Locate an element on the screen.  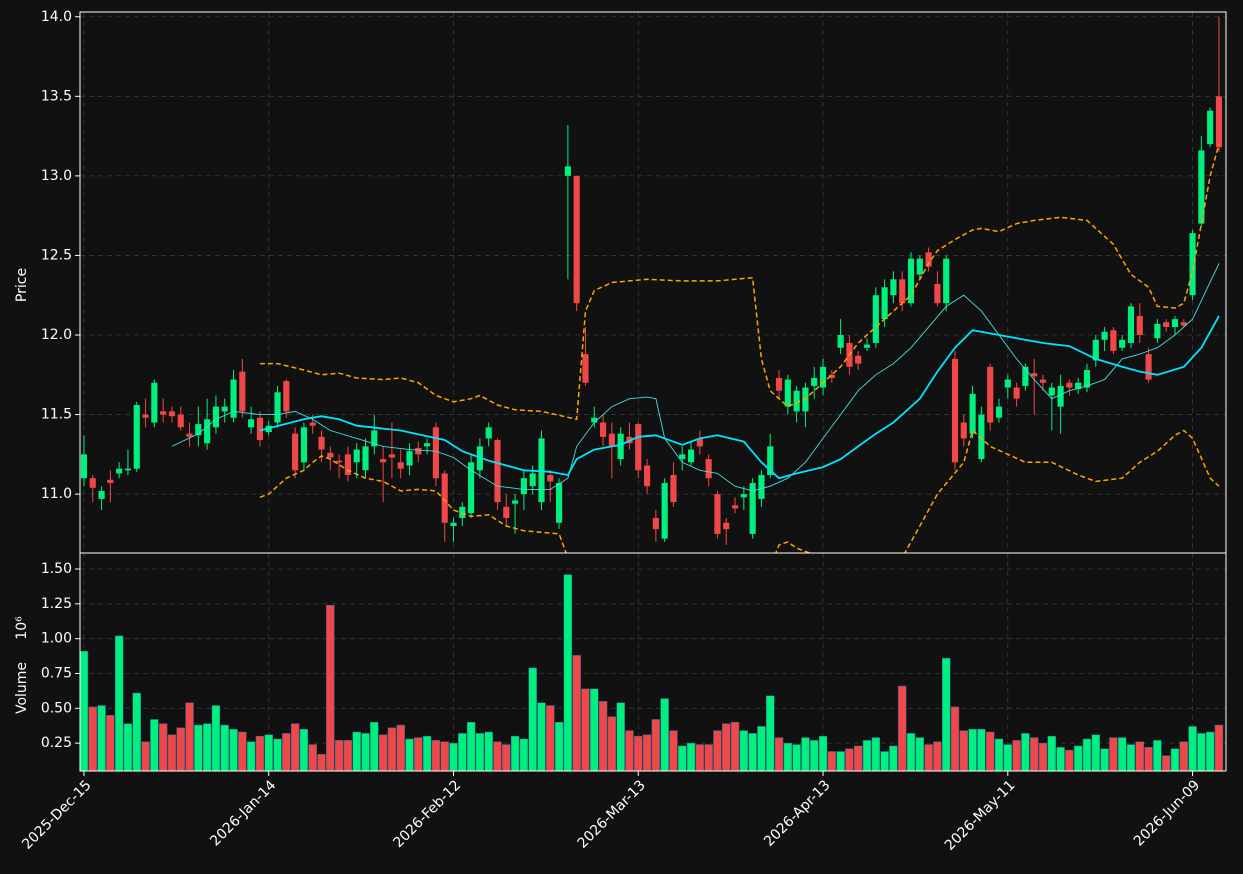
price-tick-label: 14.0 is located at coordinates (56, 17).